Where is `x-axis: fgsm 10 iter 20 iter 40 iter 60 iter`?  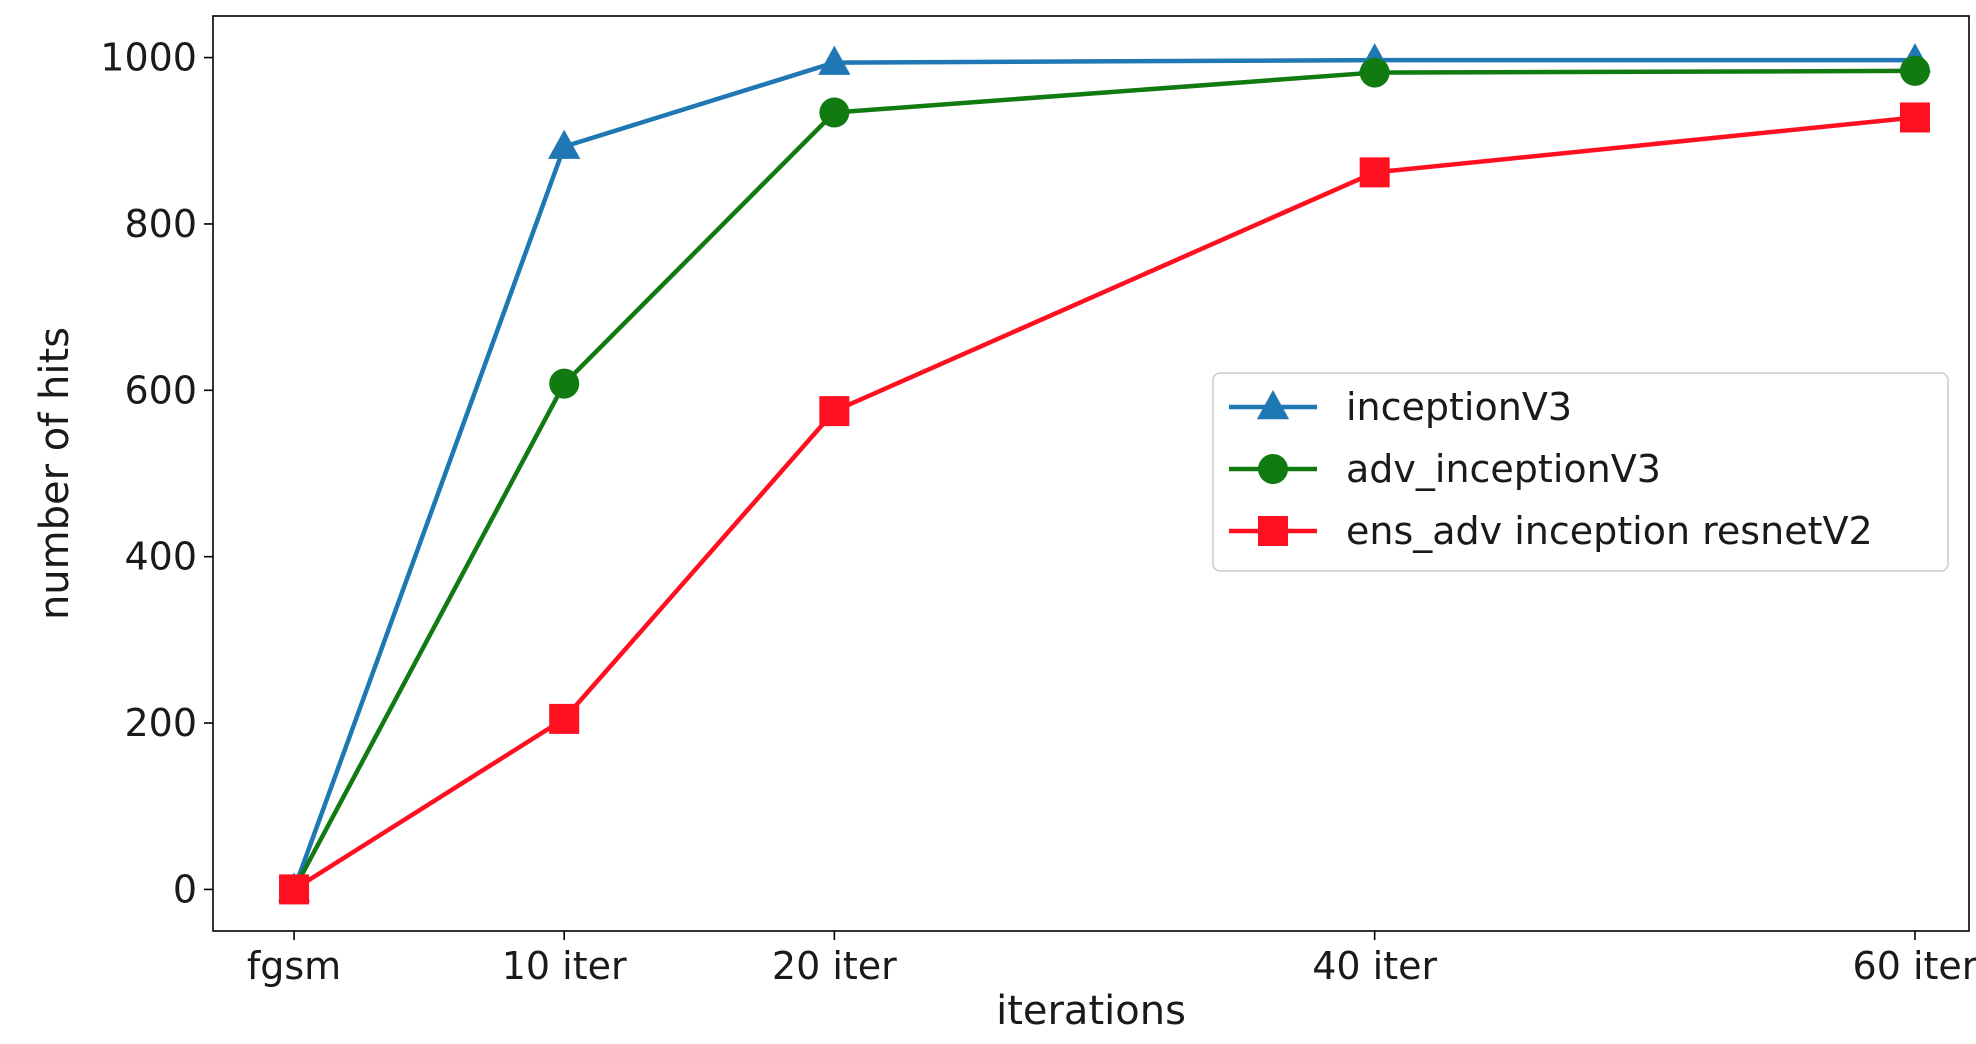 x-axis: fgsm 10 iter 20 iter 40 iter 60 iter is located at coordinates (1111, 959).